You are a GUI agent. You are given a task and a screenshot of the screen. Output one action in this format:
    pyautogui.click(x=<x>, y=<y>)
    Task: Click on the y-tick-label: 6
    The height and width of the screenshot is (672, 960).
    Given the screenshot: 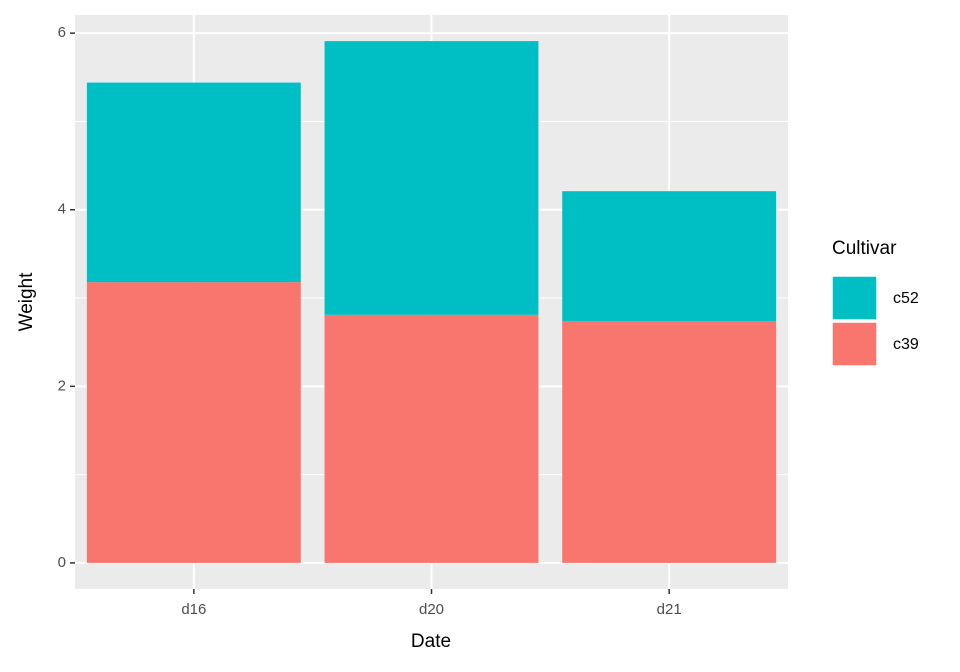 What is the action you would take?
    pyautogui.click(x=62, y=32)
    